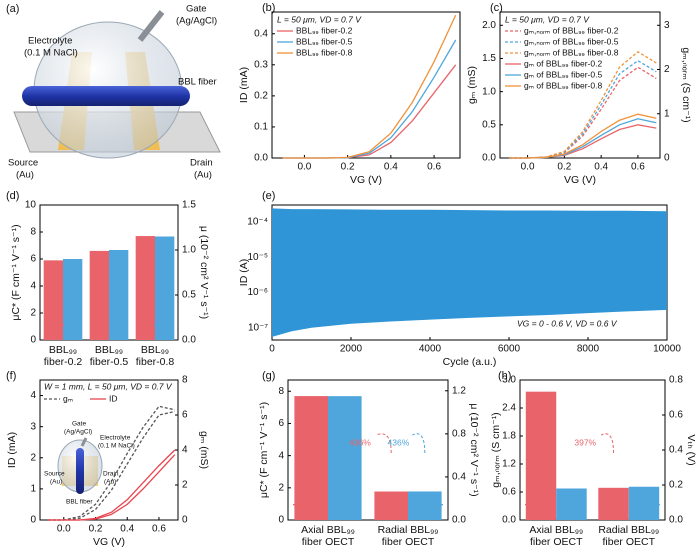  I want to click on legend-label: BBL₉₉ fiber-0.2, so click(324, 30).